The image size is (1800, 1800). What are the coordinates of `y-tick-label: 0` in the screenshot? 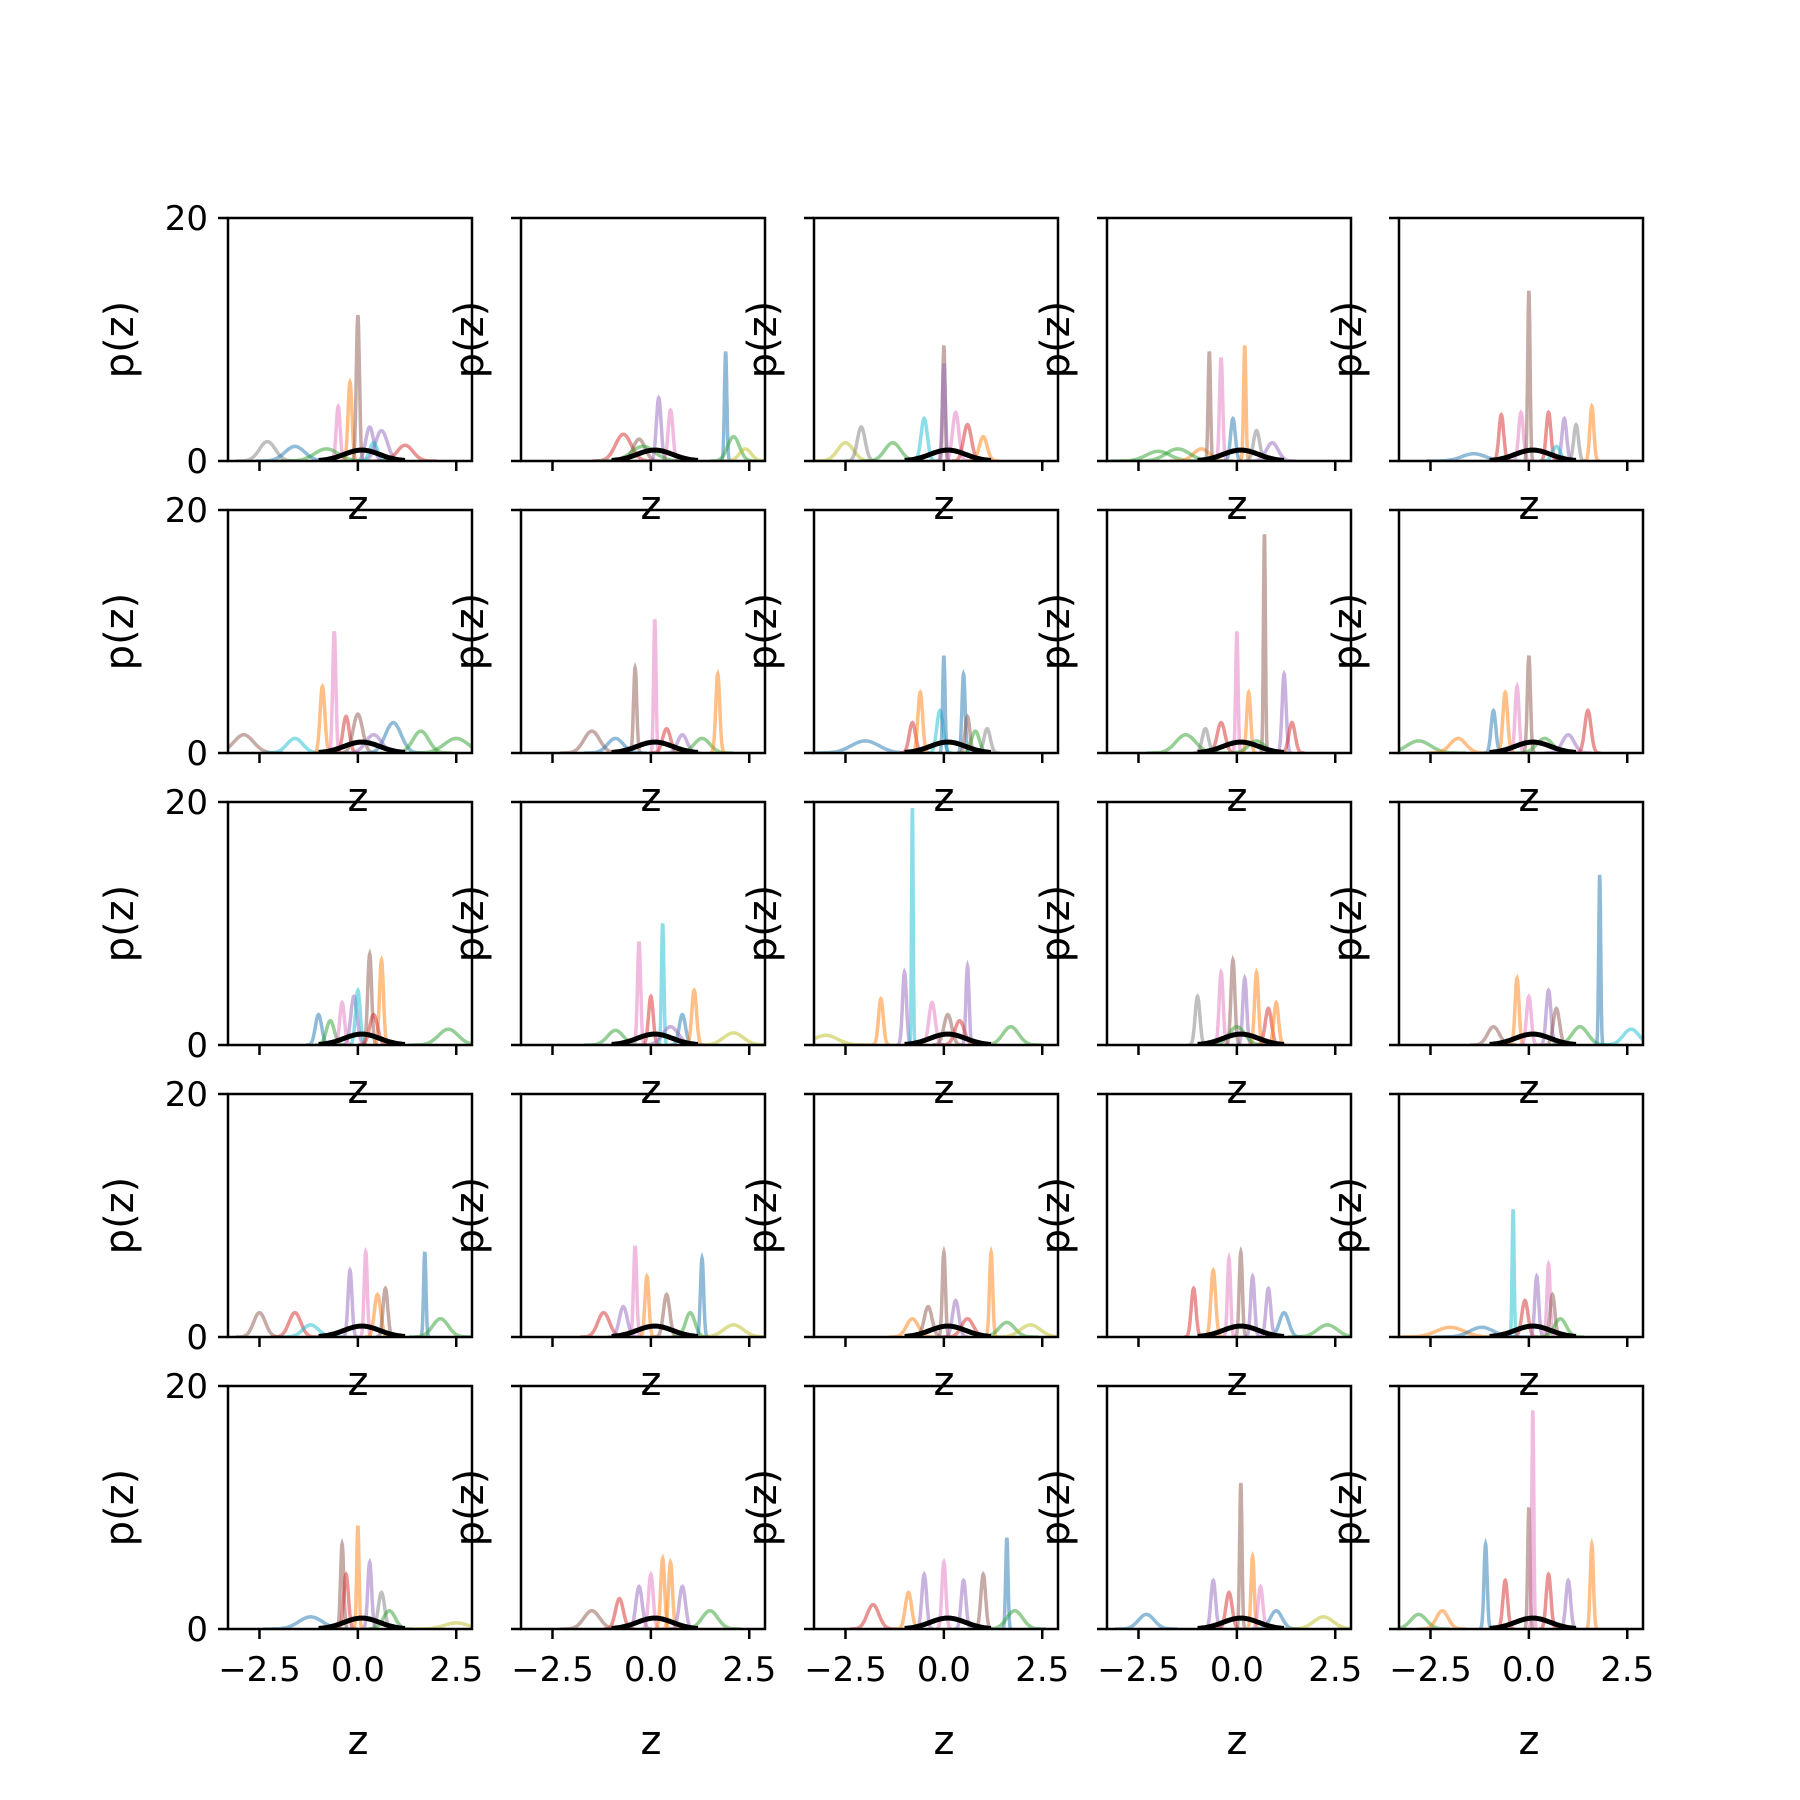 It's located at (197, 1630).